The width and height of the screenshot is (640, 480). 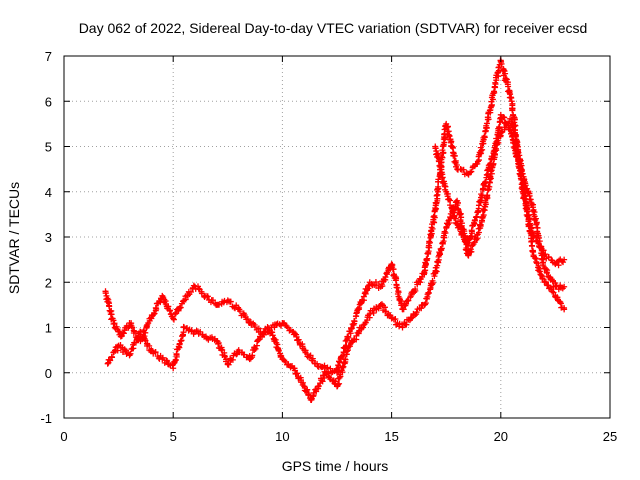 I want to click on data-point, so click(x=107, y=363).